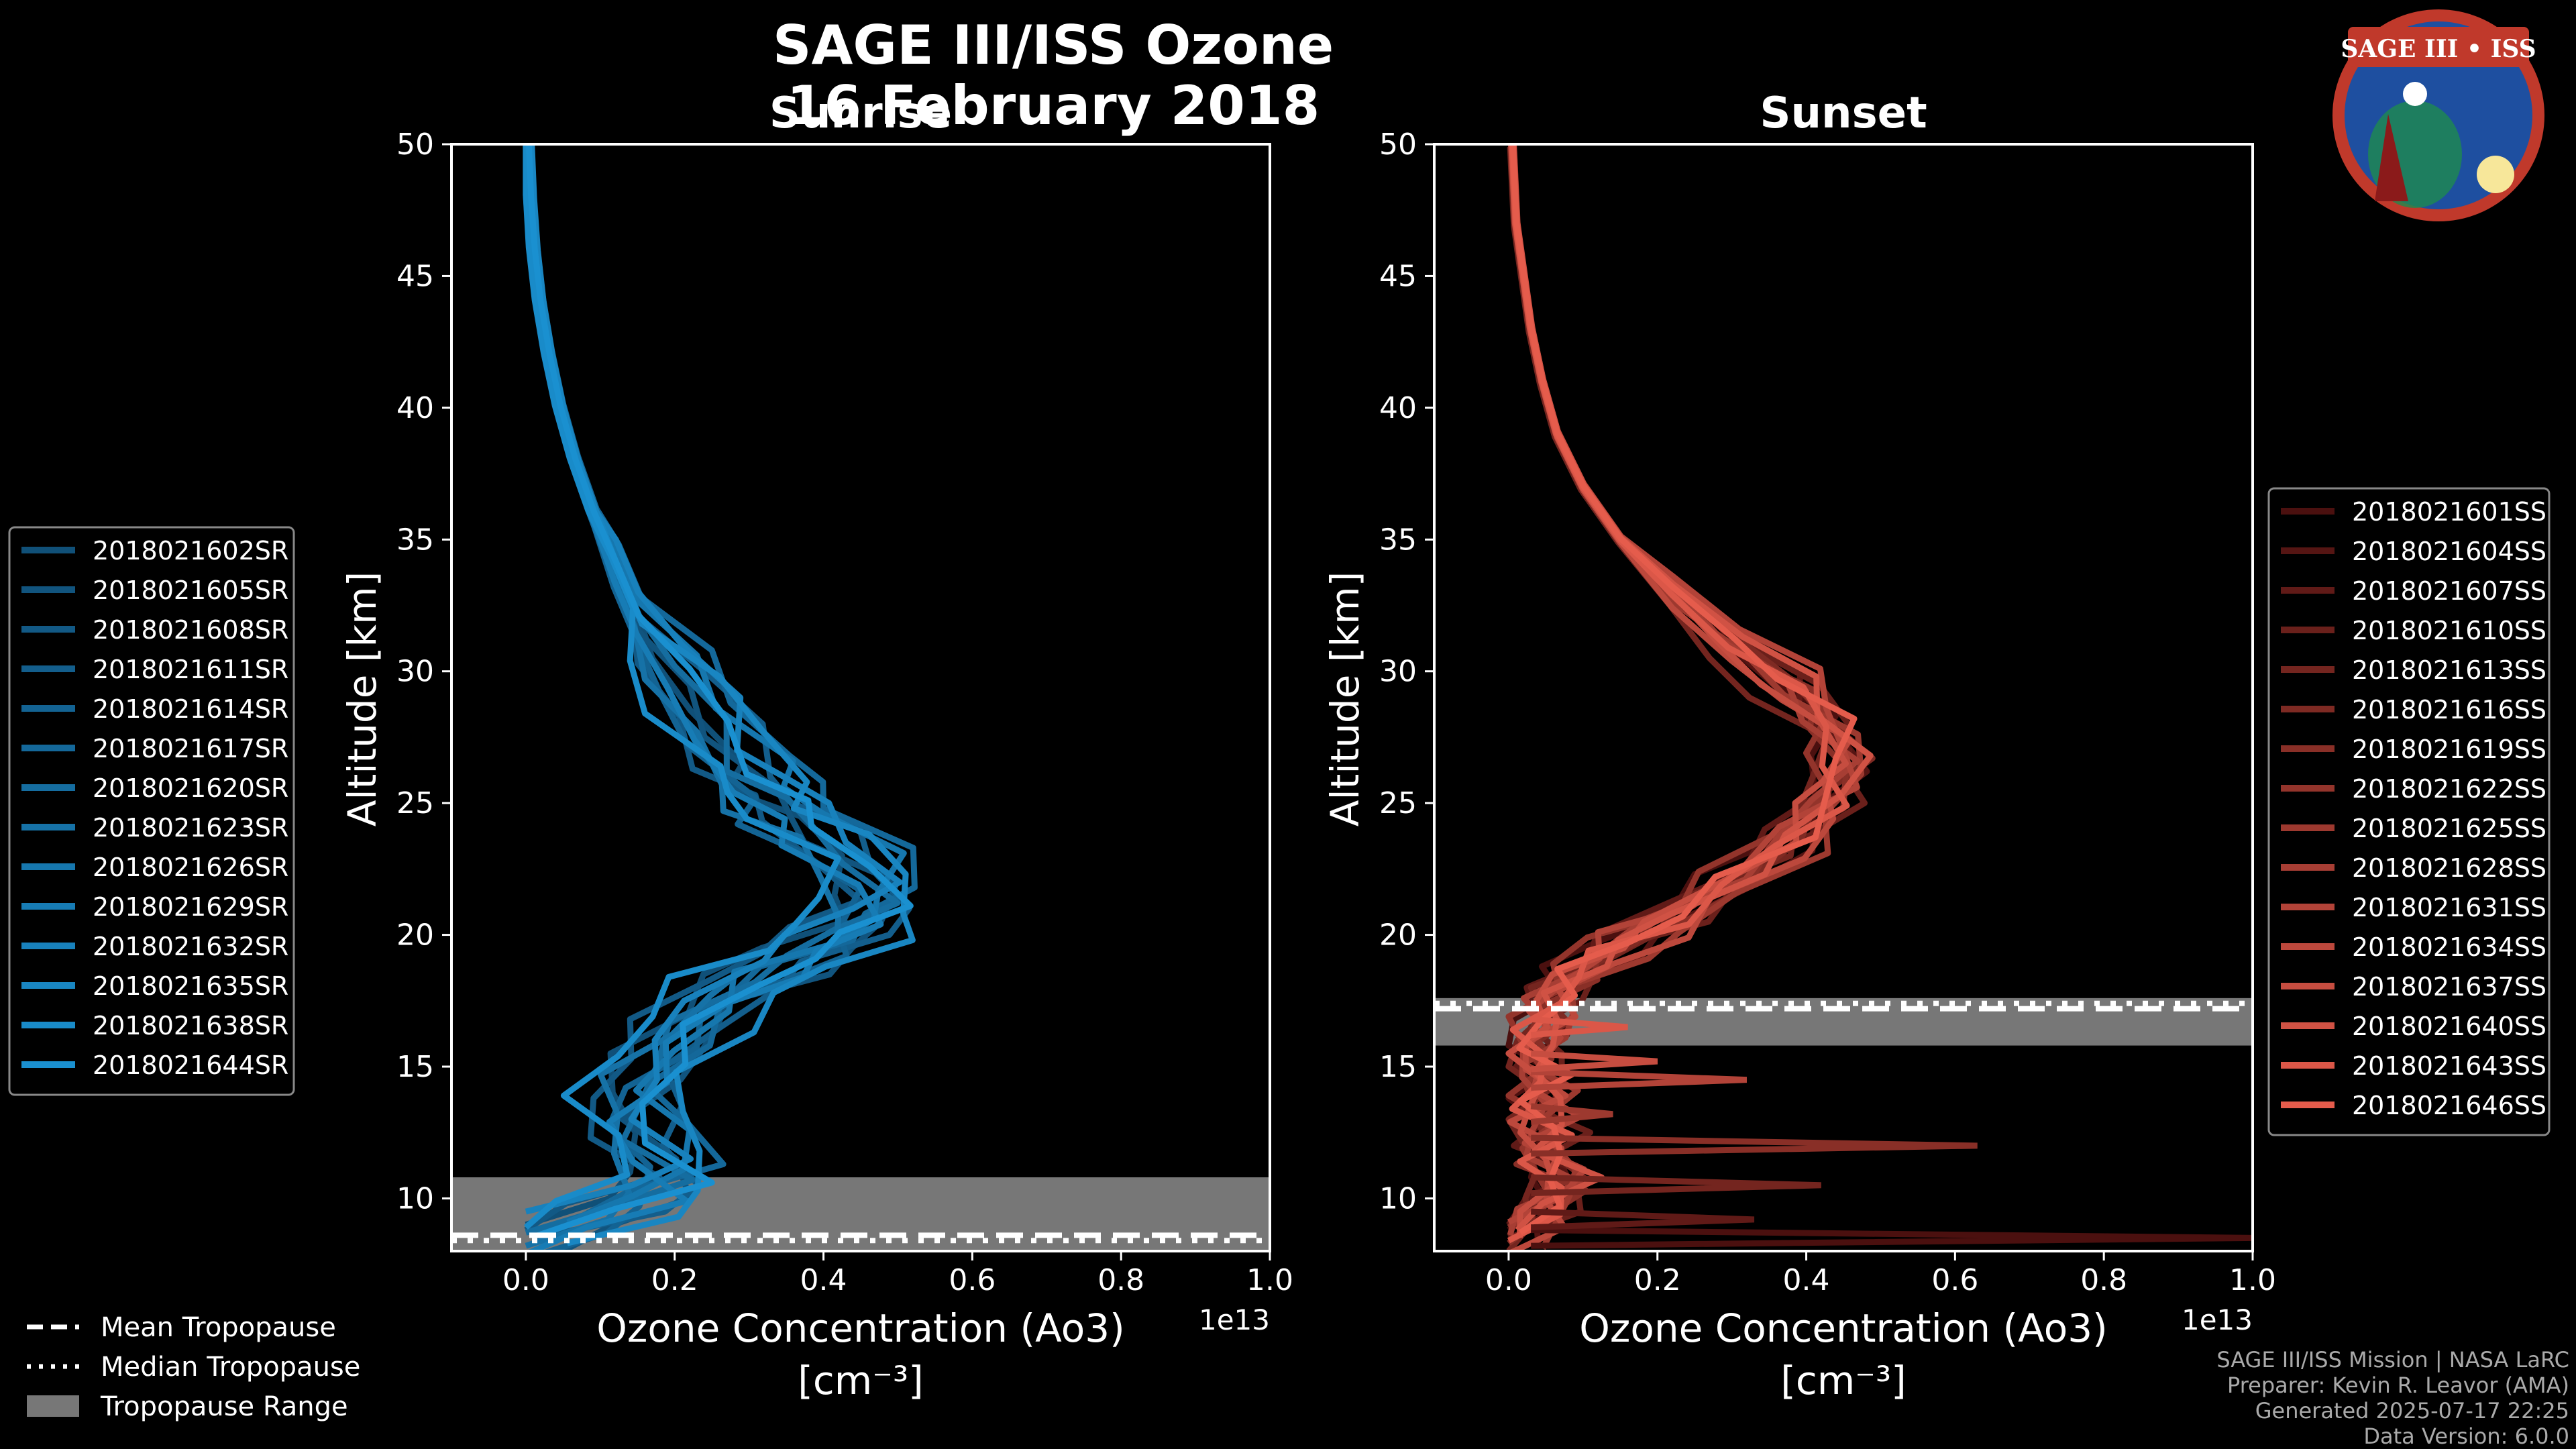 The width and height of the screenshot is (2576, 1449). I want to click on sunrise-xtick-label: 0.4, so click(823, 1280).